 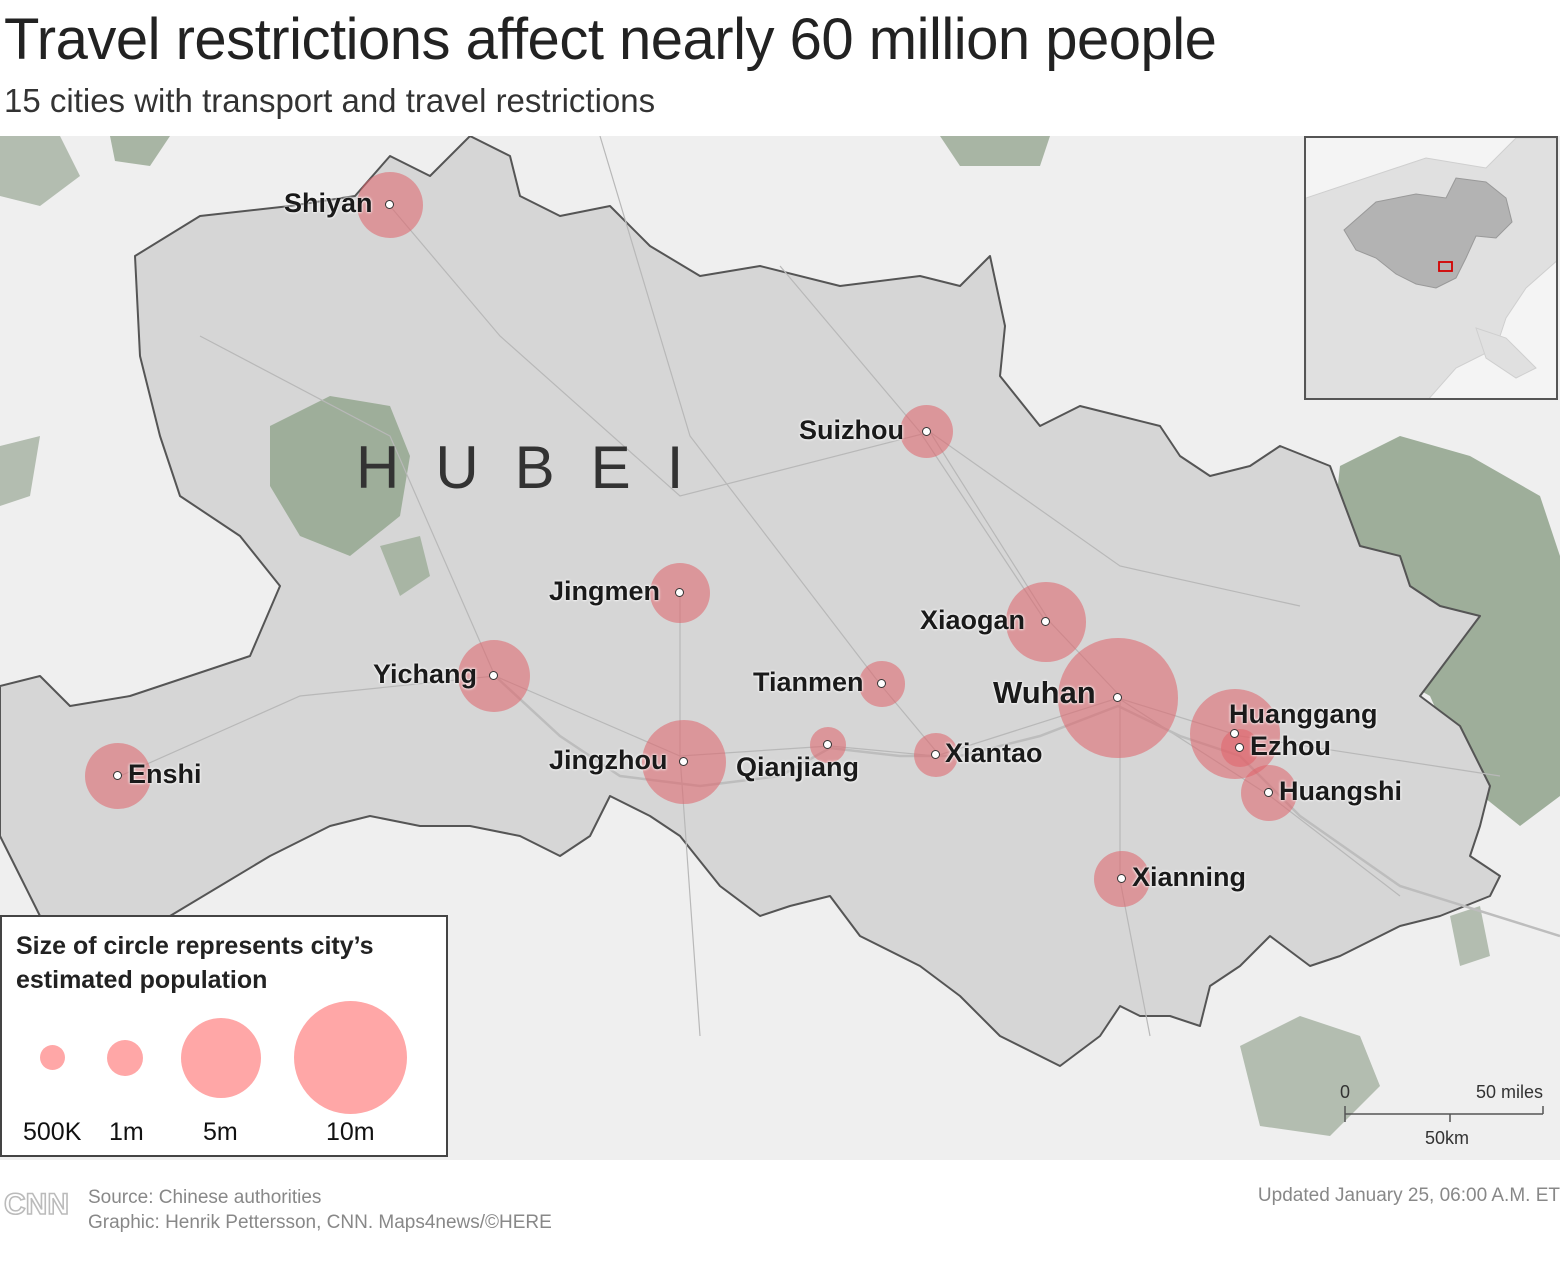 I want to click on city-label-xiantao: Xiantao, so click(x=994, y=753).